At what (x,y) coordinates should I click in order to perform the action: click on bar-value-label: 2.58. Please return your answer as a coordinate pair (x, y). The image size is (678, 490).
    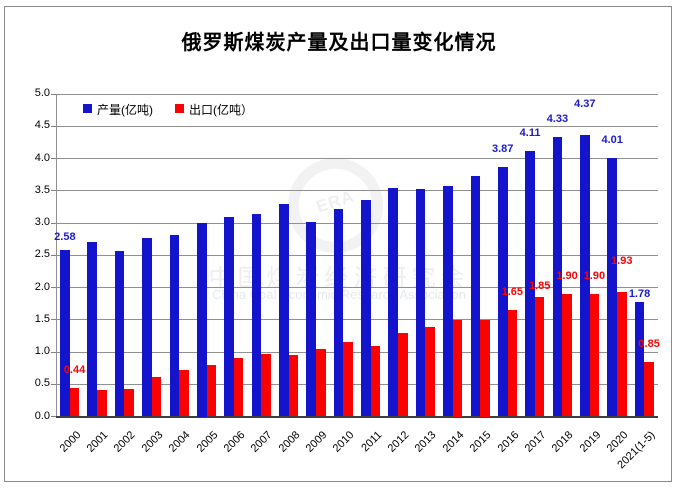
    Looking at the image, I should click on (65, 237).